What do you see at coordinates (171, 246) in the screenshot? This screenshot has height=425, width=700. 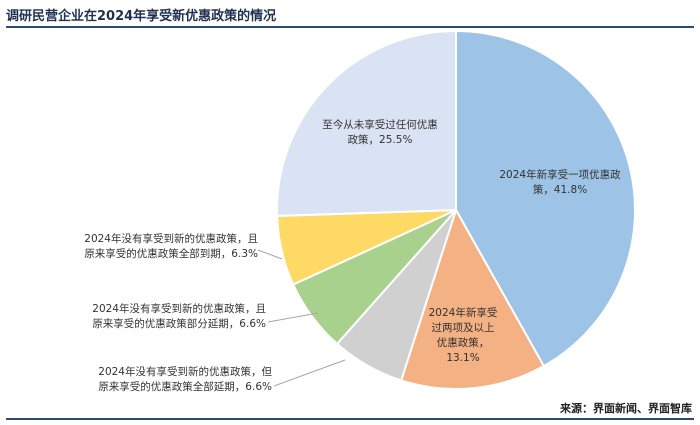 I see `slice-label-4: 2024年没有享受到新的优惠政策，且原来享受的优惠政策全部到期，6.3%` at bounding box center [171, 246].